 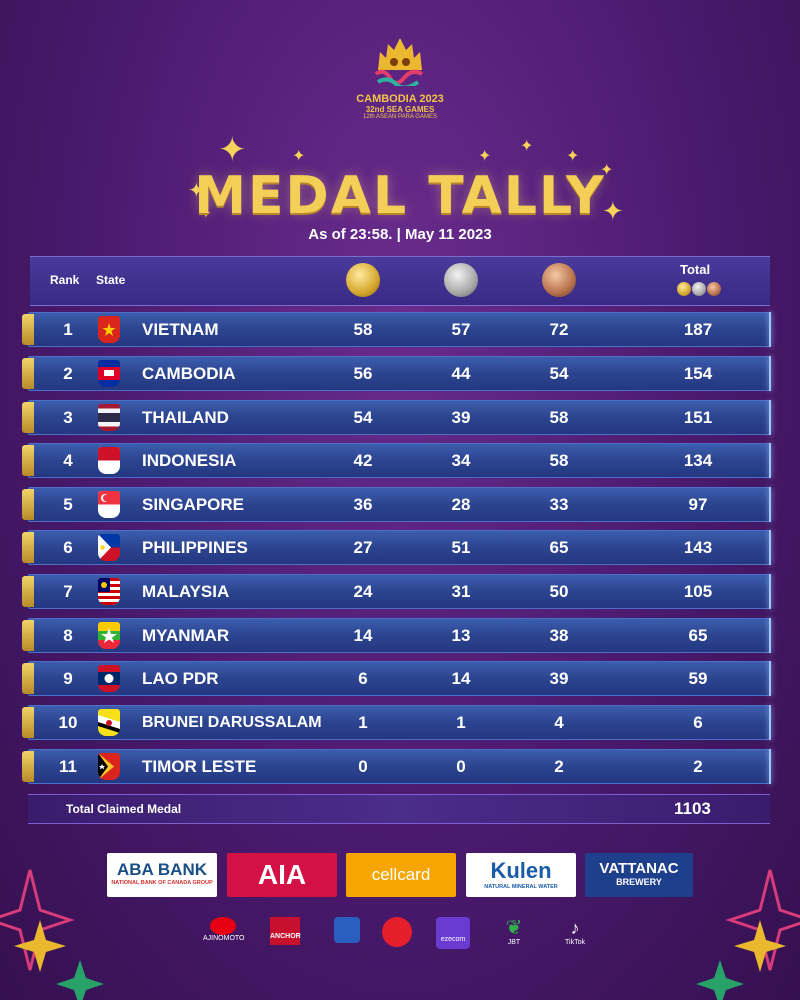 I want to click on bronze-count: 38, so click(x=559, y=635).